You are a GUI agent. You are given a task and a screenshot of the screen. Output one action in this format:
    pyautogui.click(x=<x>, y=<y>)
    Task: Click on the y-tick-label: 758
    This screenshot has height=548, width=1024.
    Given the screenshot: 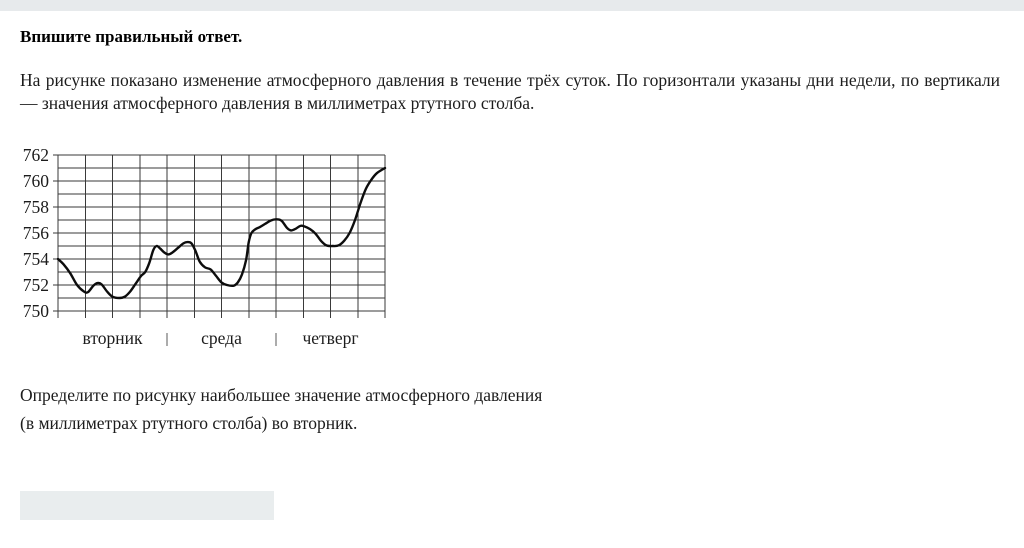 What is the action you would take?
    pyautogui.click(x=36, y=207)
    